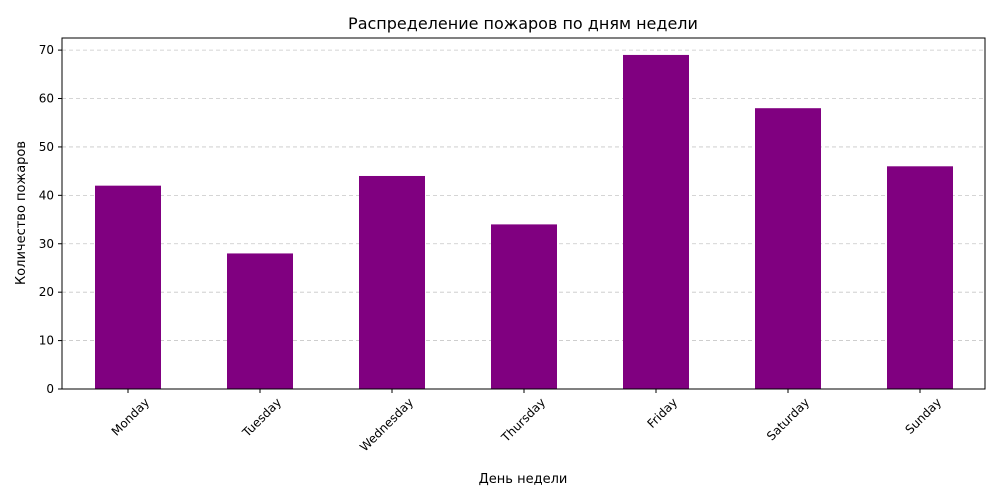 This screenshot has width=1000, height=504. What do you see at coordinates (788, 419) in the screenshot?
I see `x-tick-label-saturday: Saturday` at bounding box center [788, 419].